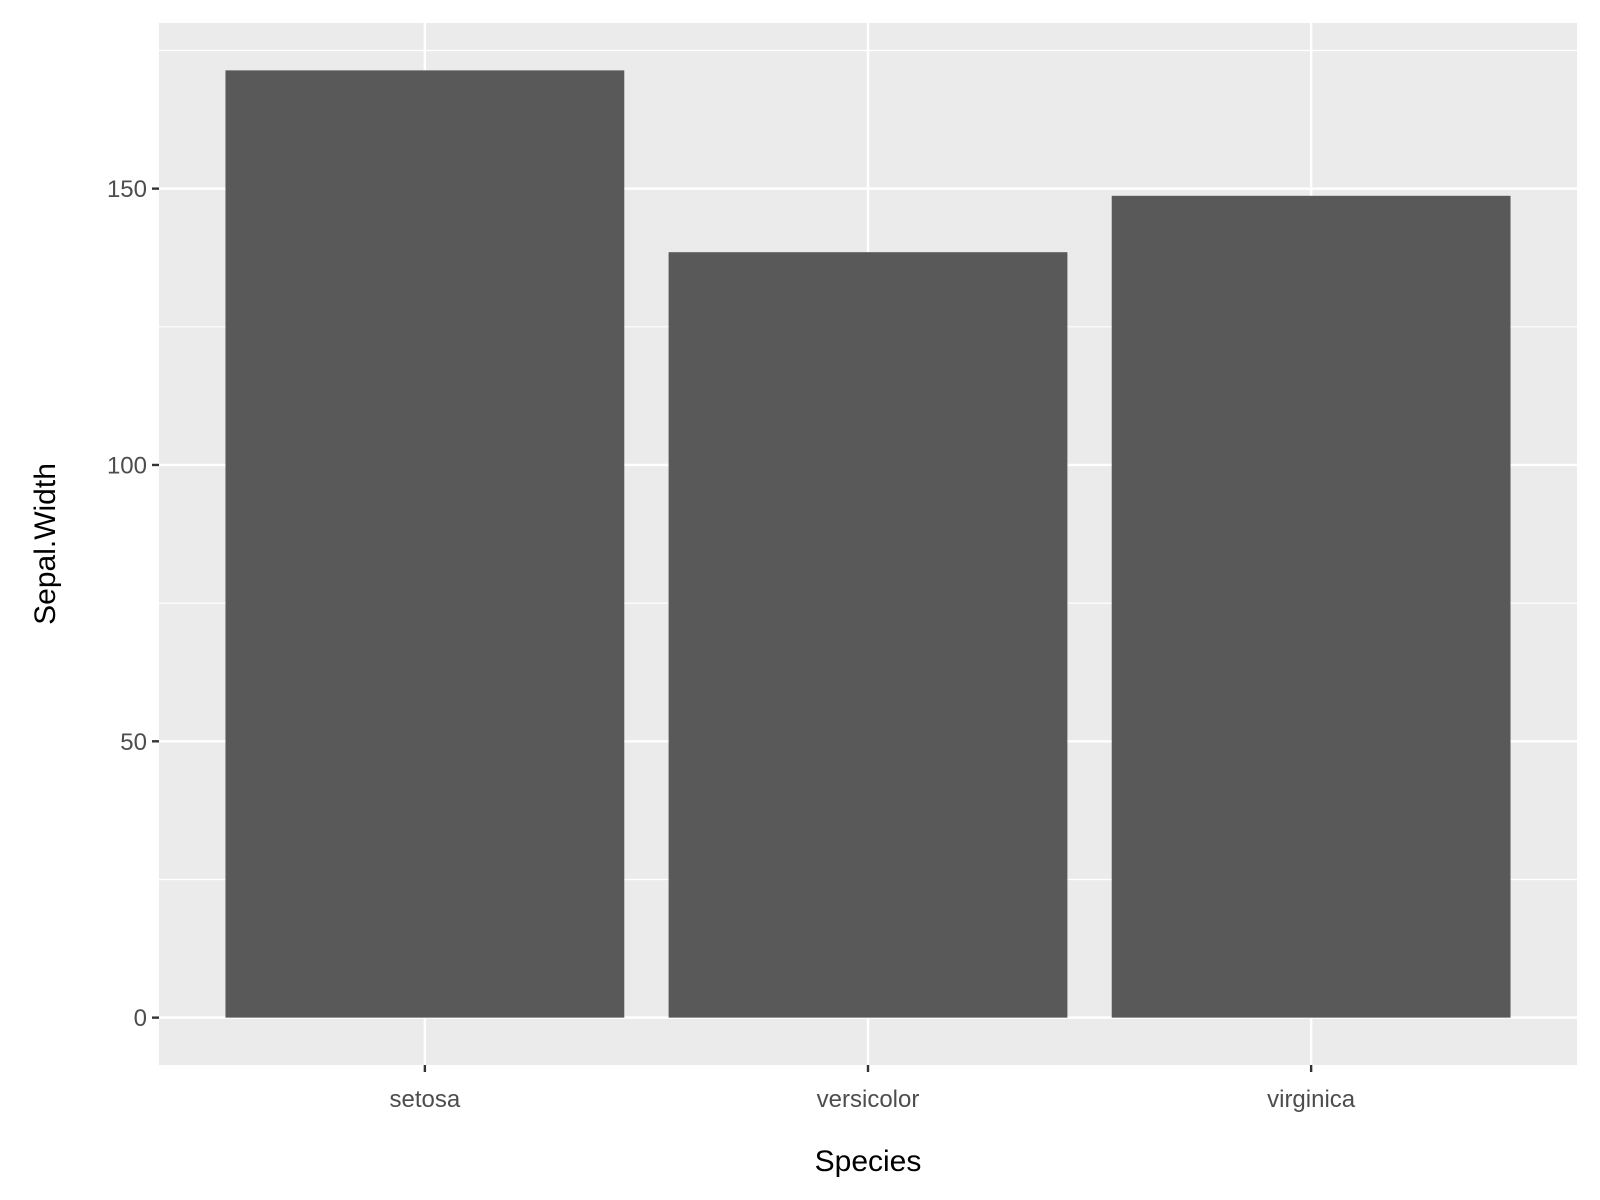  What do you see at coordinates (1311, 1099) in the screenshot?
I see `x-tick-label: virginica` at bounding box center [1311, 1099].